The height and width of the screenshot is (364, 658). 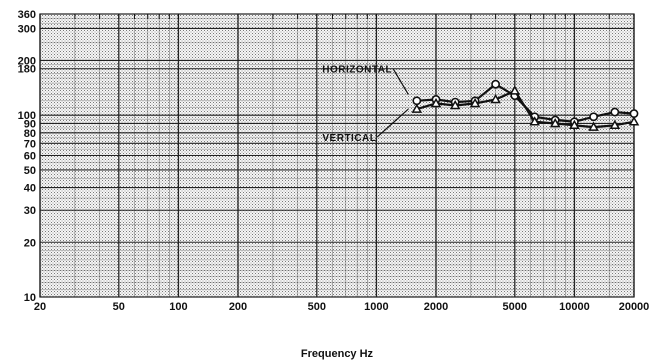 What do you see at coordinates (30, 298) in the screenshot?
I see `y-tick-label: 10` at bounding box center [30, 298].